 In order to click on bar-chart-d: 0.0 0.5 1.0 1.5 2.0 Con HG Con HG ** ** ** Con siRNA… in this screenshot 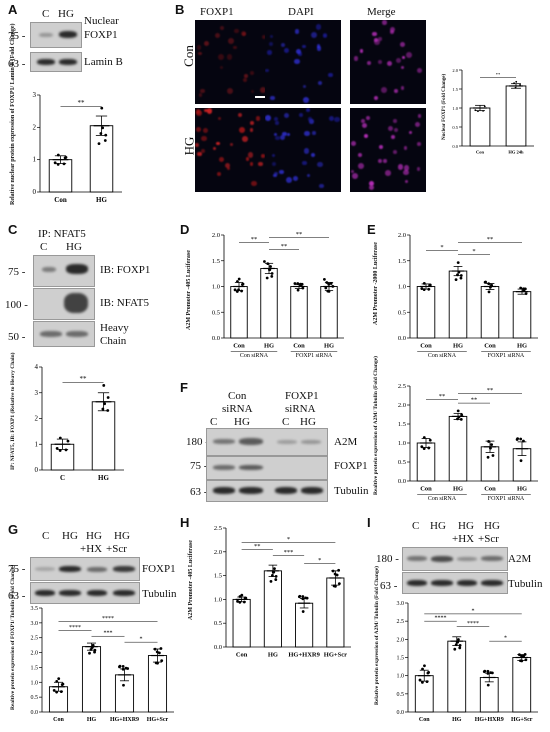, I will do `click(278, 295)`.